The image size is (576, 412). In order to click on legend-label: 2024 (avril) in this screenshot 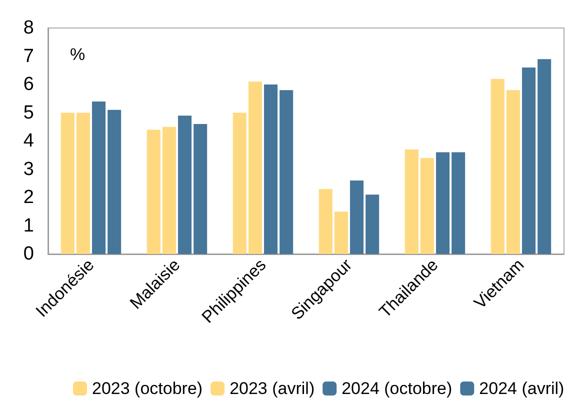, I will do `click(521, 388)`.